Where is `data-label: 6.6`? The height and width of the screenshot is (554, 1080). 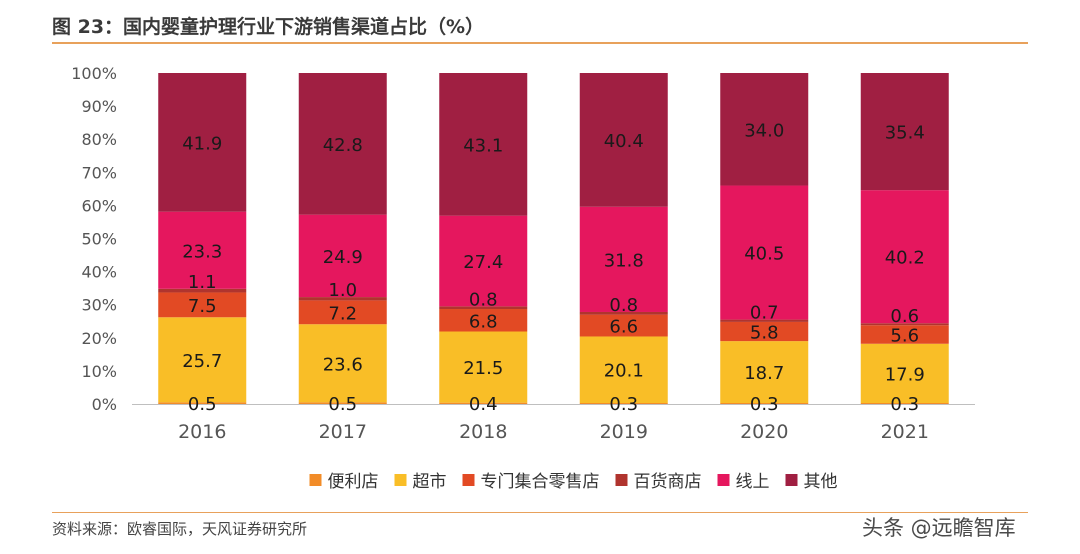
data-label: 6.6 is located at coordinates (623, 327).